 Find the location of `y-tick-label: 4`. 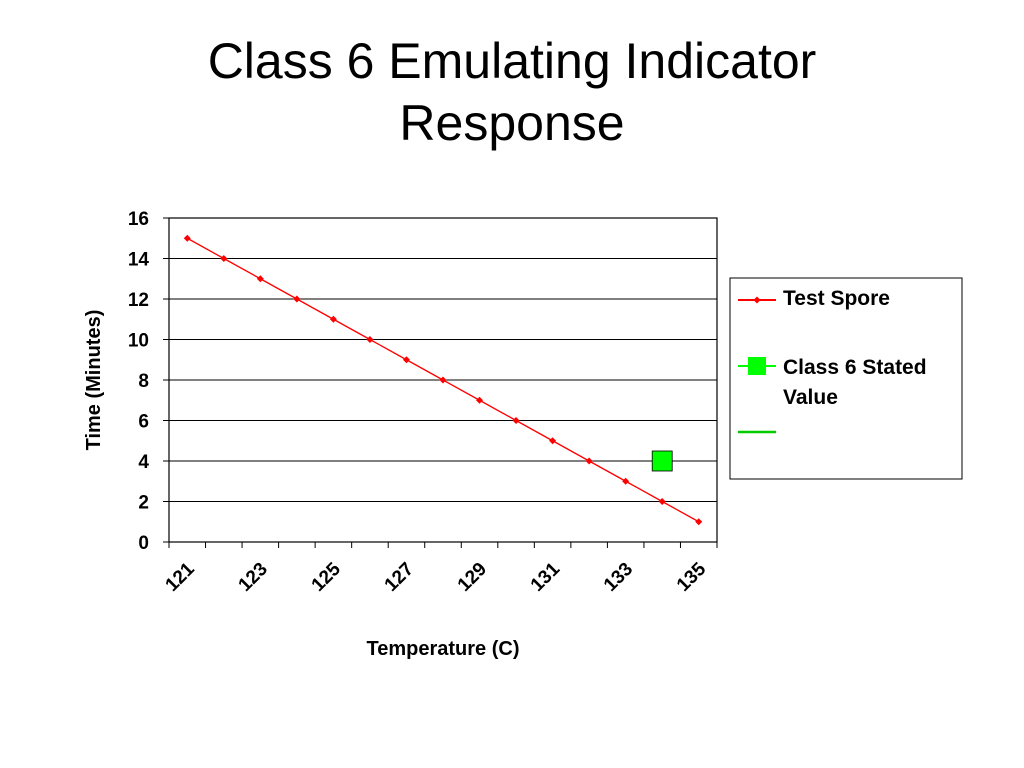

y-tick-label: 4 is located at coordinates (143, 462).